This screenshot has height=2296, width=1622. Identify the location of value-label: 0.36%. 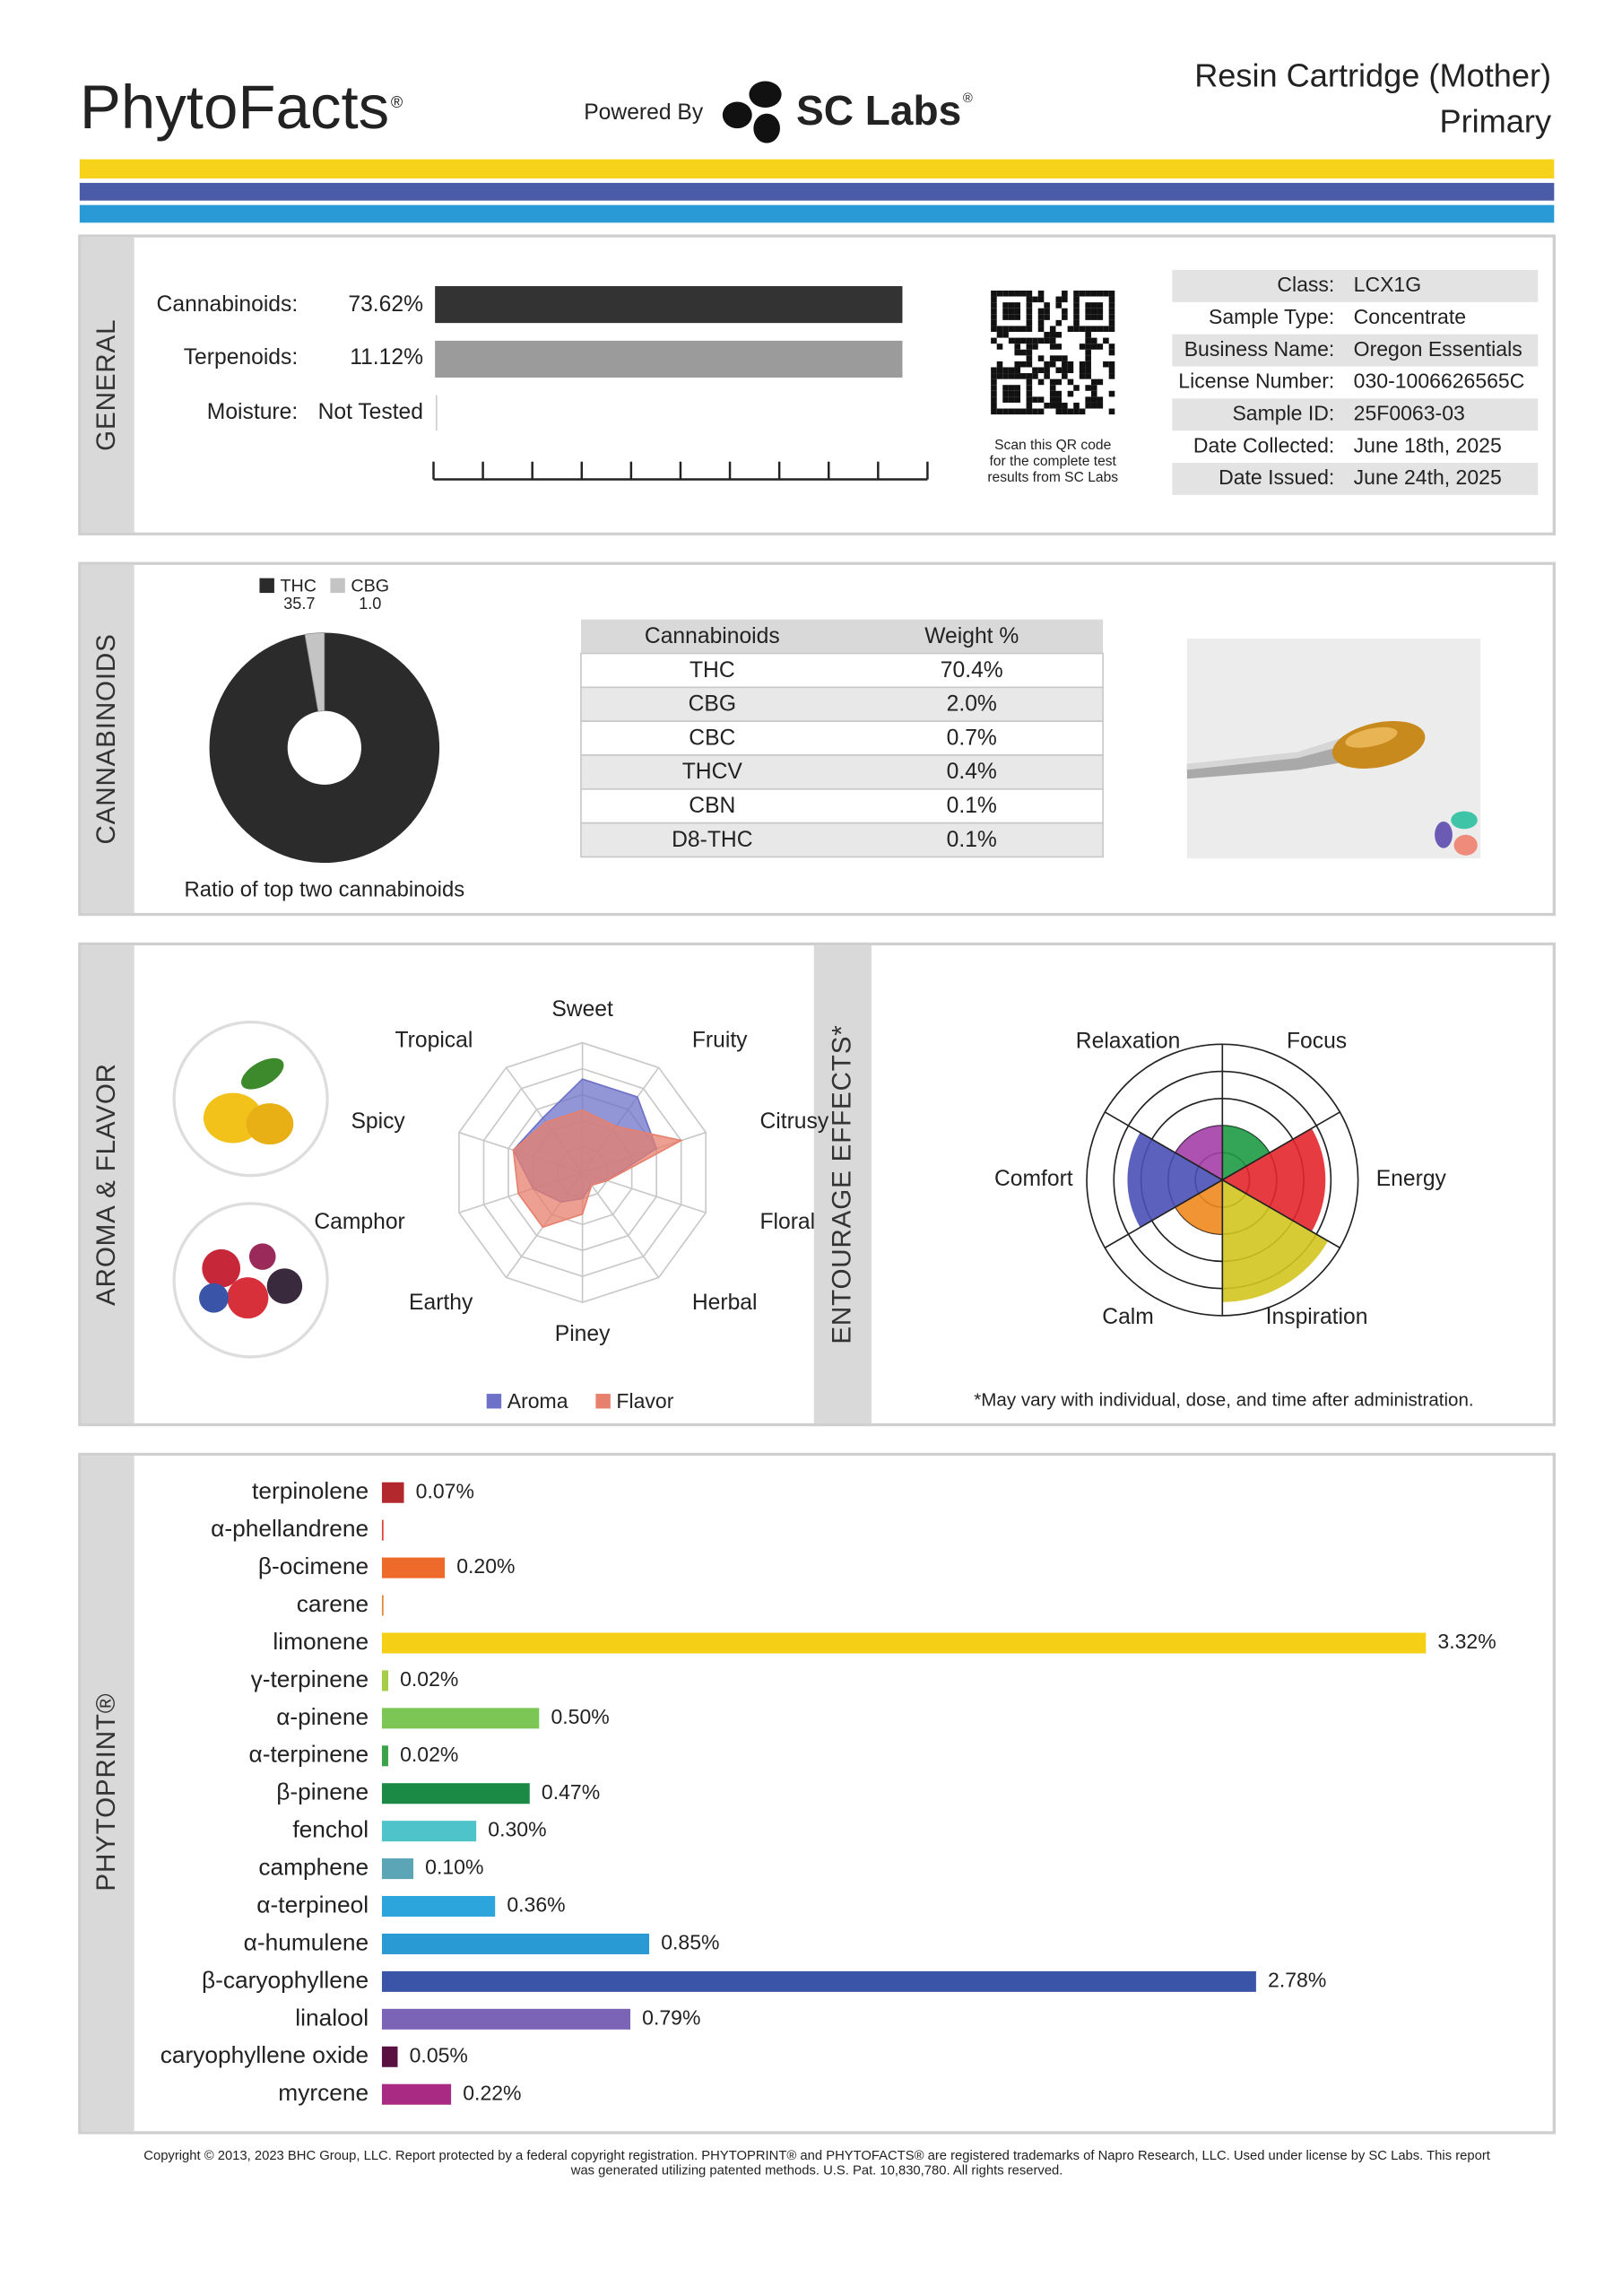
(536, 1905).